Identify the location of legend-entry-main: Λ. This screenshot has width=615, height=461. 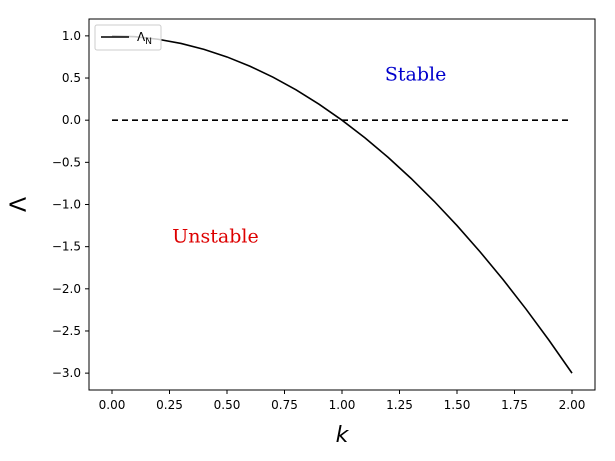
(141, 37).